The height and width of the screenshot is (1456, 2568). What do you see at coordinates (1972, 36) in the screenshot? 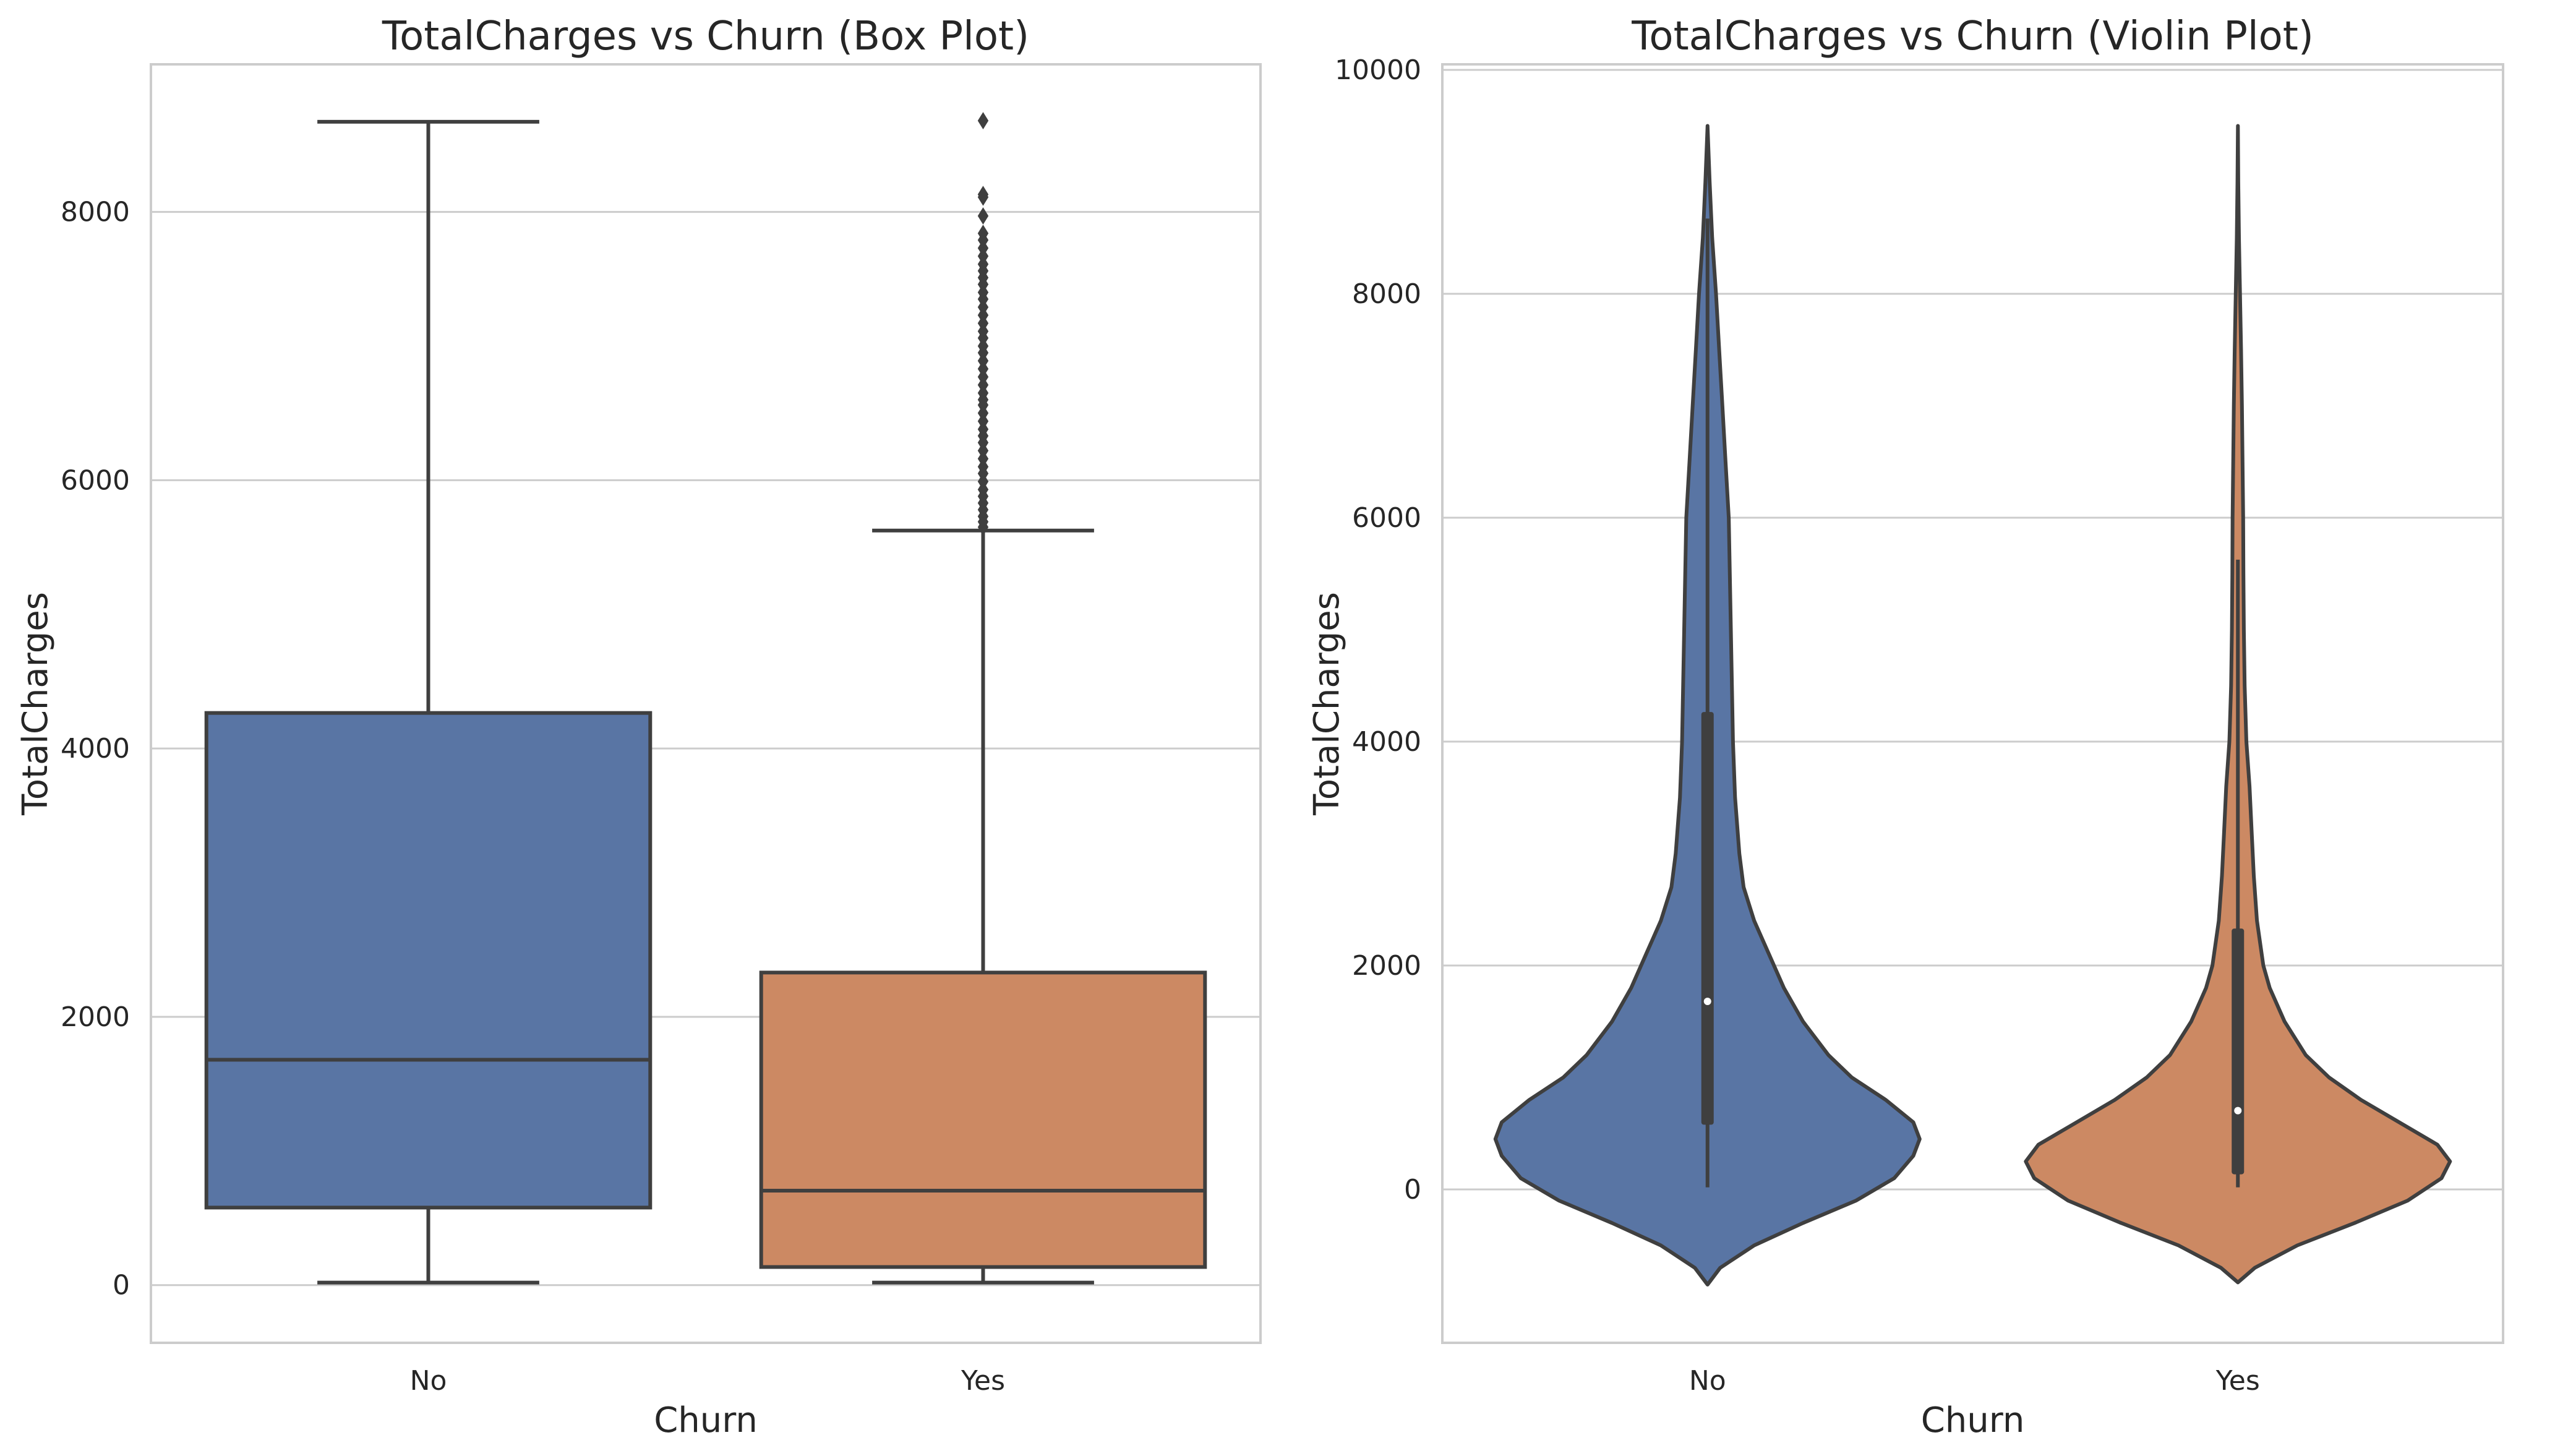
I see `violin-plot-title: TotalCharges vs Churn (Violin Plot)` at bounding box center [1972, 36].